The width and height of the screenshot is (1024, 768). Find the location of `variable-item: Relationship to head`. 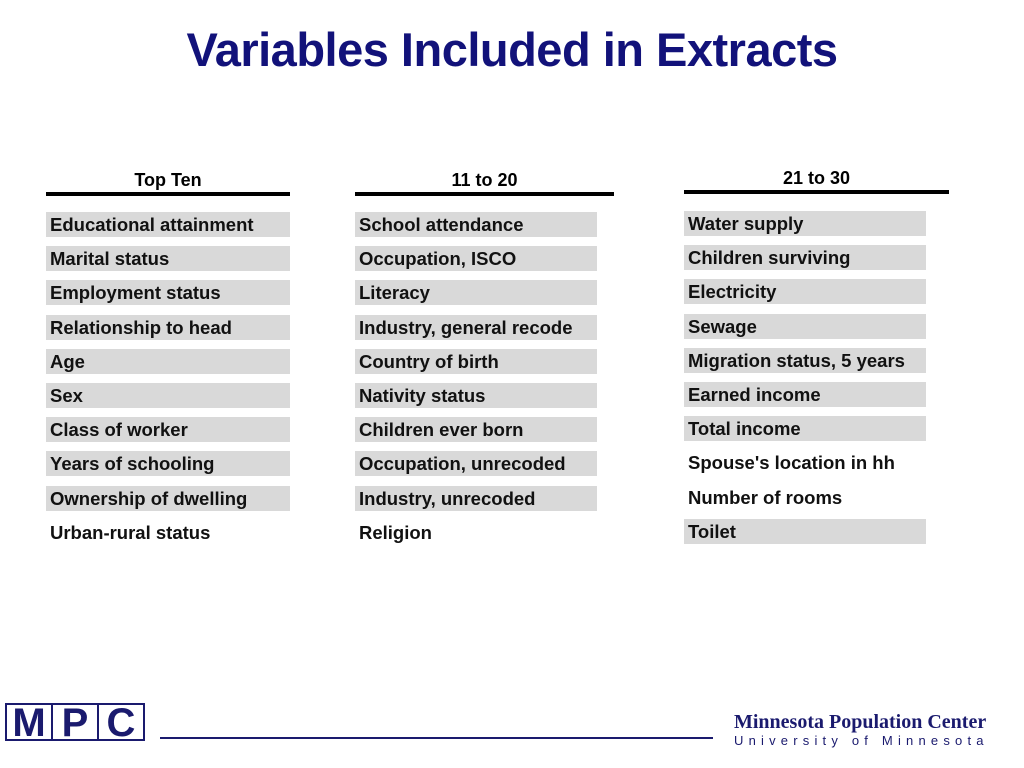

variable-item: Relationship to head is located at coordinates (168, 327).